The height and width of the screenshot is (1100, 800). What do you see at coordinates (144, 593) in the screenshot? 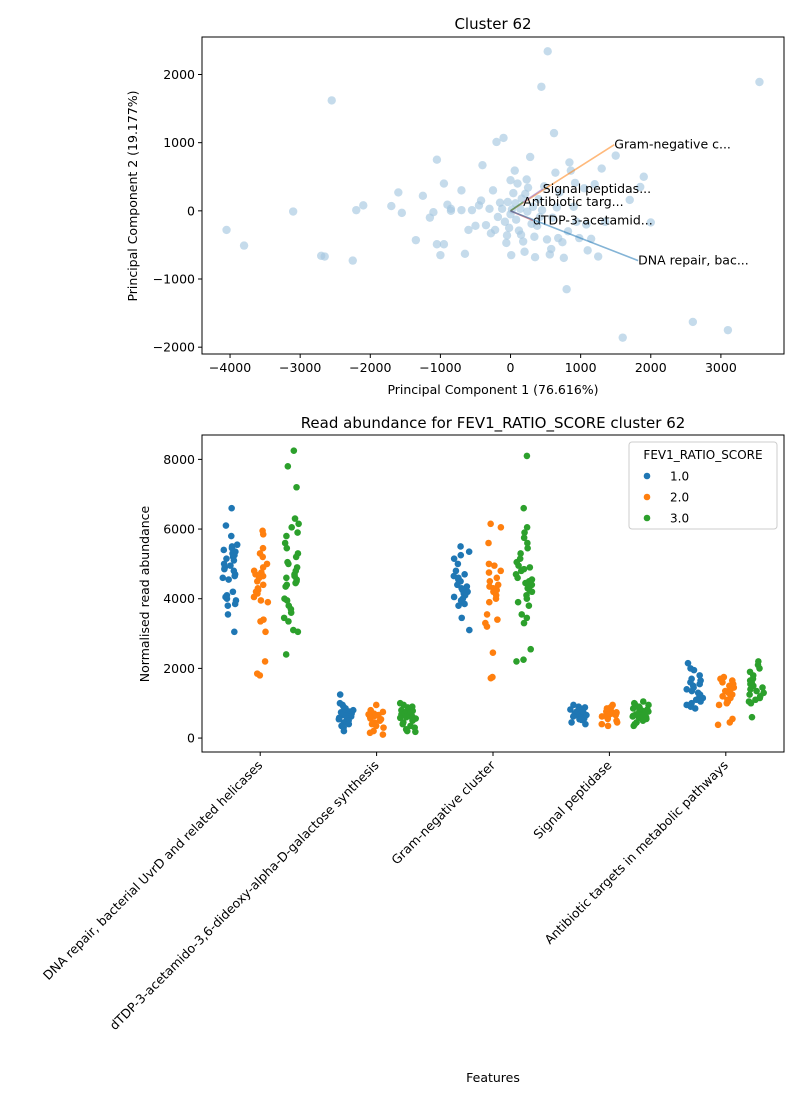
I see `strip-y-axis-label: Normalised read abundance` at bounding box center [144, 593].